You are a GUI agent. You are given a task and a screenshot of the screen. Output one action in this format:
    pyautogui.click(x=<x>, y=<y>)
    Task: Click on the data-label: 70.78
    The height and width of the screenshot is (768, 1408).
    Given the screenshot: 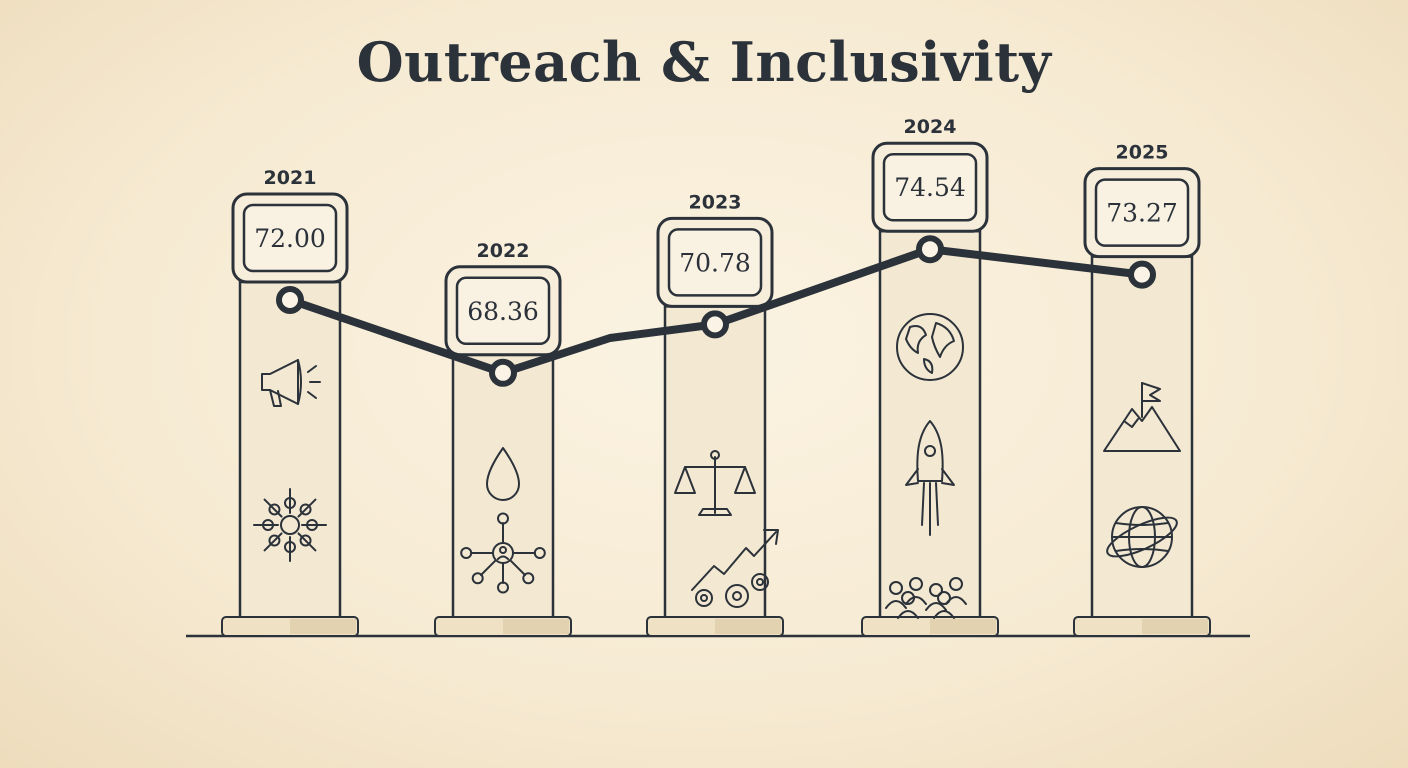 What is the action you would take?
    pyautogui.click(x=715, y=262)
    